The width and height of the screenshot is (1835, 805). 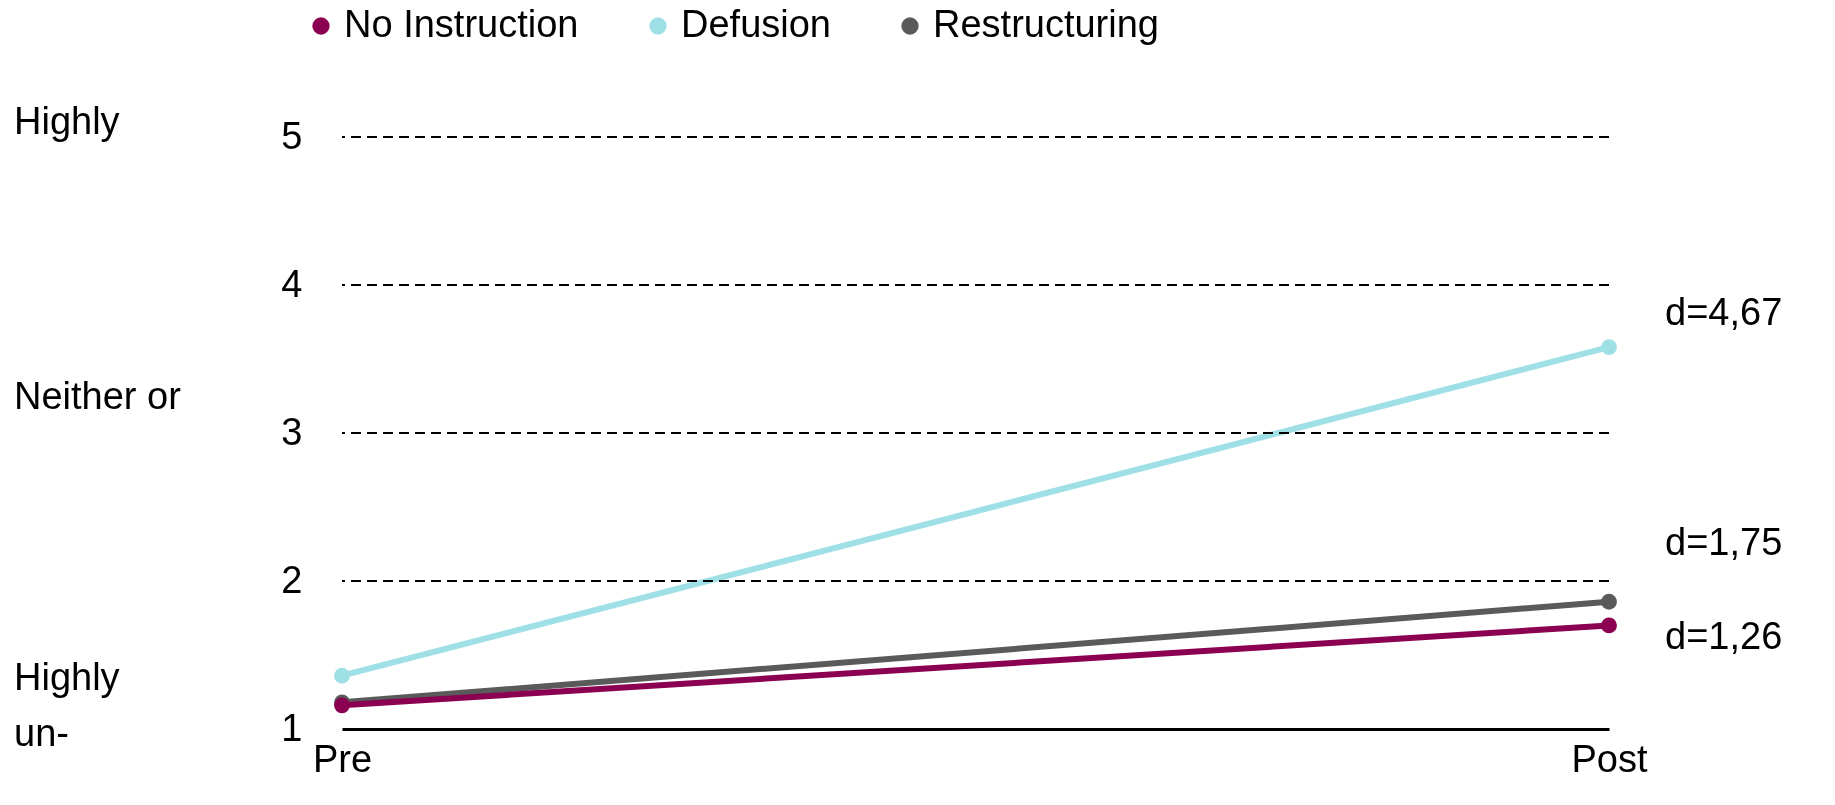 What do you see at coordinates (292, 579) in the screenshot?
I see `y-tick-label: 2` at bounding box center [292, 579].